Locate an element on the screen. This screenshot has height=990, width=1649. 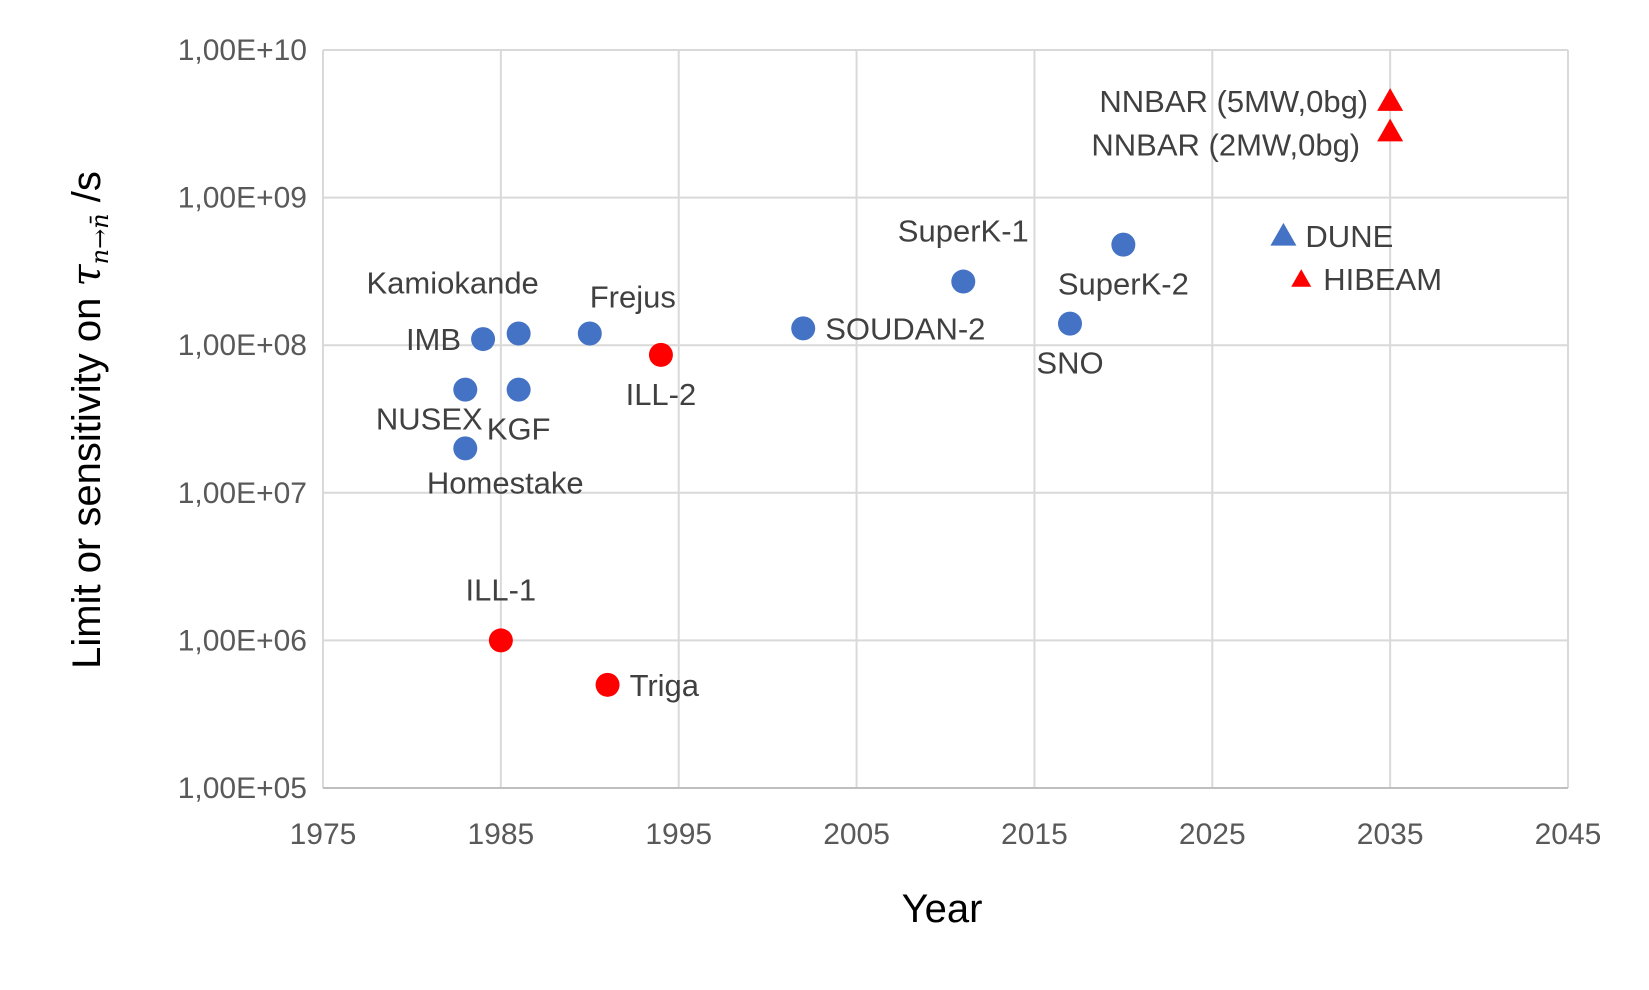
point-label-triga: Triga is located at coordinates (665, 685).